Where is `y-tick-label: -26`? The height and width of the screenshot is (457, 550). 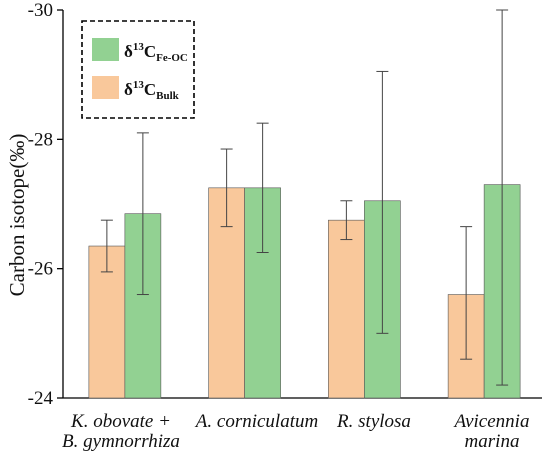
y-tick-label: -26 is located at coordinates (40, 269).